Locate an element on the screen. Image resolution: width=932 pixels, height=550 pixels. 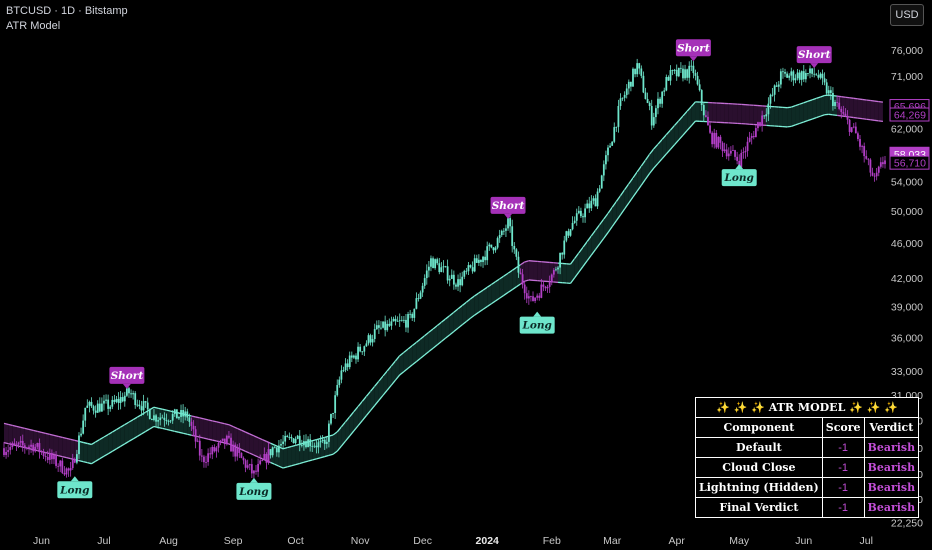
currency-button: USD is located at coordinates (907, 15).